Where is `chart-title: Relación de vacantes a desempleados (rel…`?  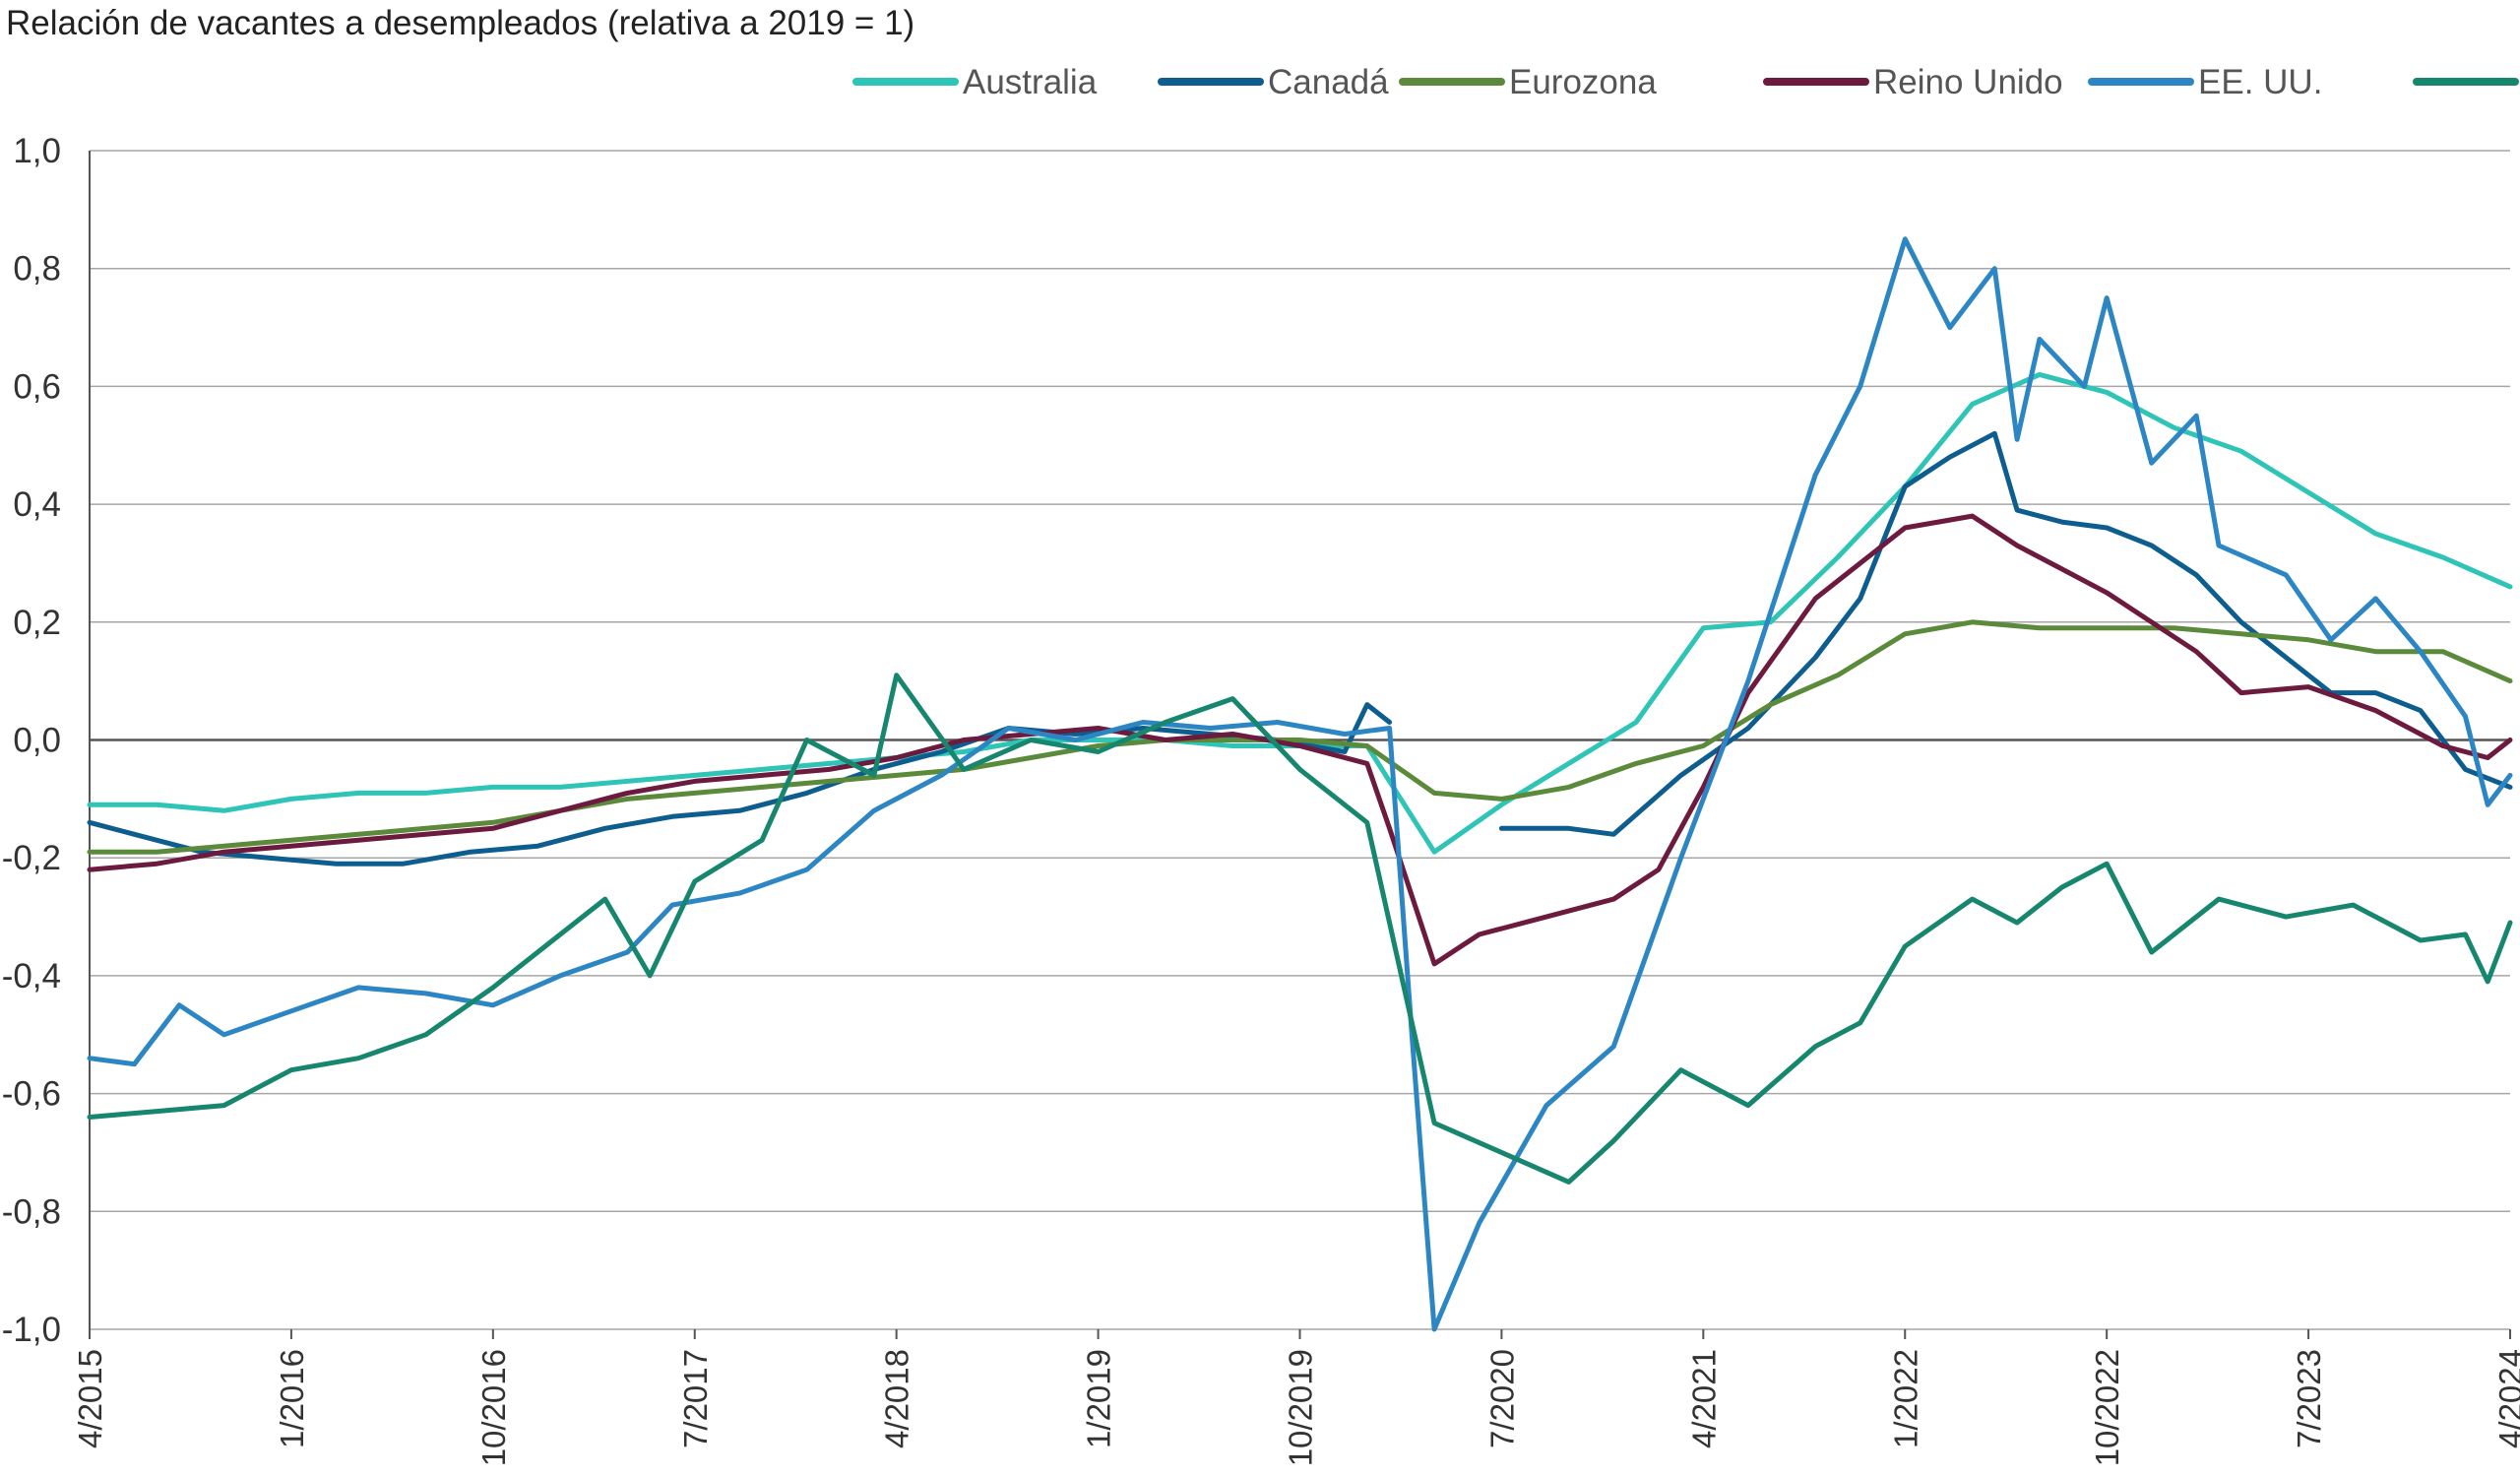 chart-title: Relación de vacantes a desempleados (rel… is located at coordinates (460, 23).